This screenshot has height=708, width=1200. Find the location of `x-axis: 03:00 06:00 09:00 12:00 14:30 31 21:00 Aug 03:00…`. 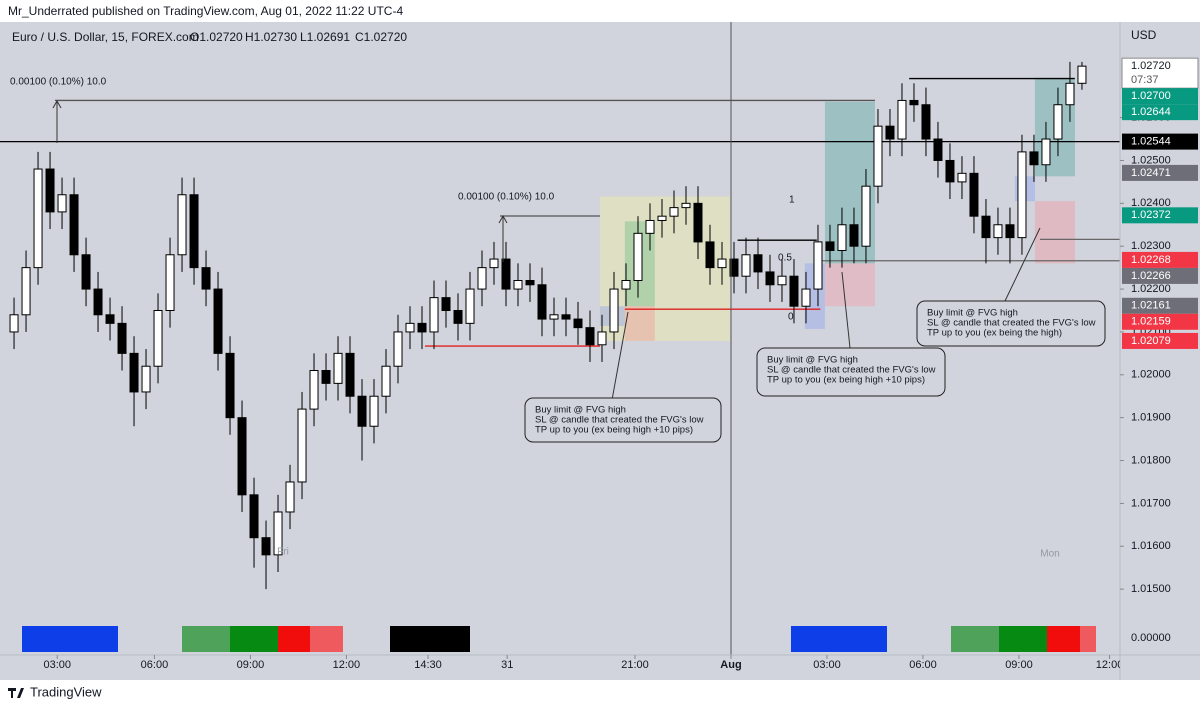

x-axis: 03:00 06:00 09:00 12:00 14:30 31 21:00 Aug 03:00… is located at coordinates (581, 663).